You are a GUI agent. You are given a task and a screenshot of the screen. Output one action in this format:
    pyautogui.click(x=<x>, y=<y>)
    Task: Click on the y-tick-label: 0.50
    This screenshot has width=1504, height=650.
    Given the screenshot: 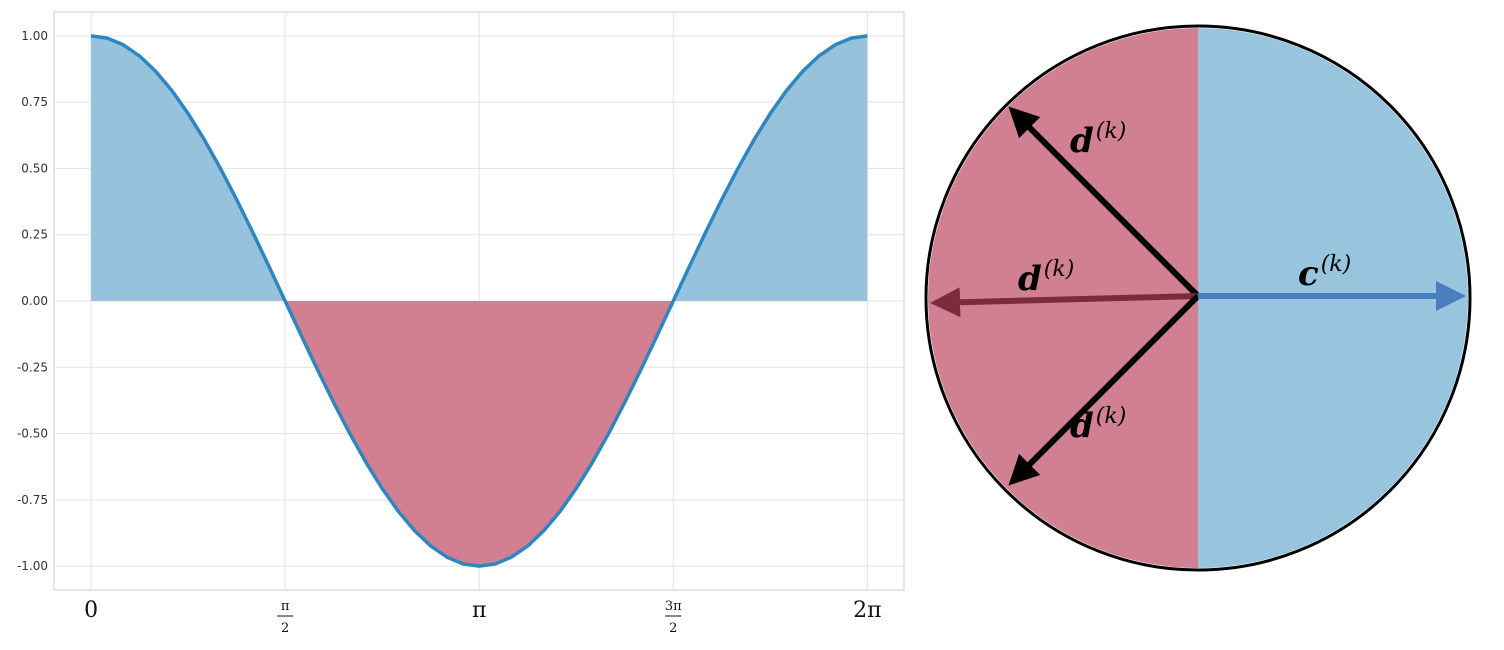 What is the action you would take?
    pyautogui.click(x=34, y=168)
    